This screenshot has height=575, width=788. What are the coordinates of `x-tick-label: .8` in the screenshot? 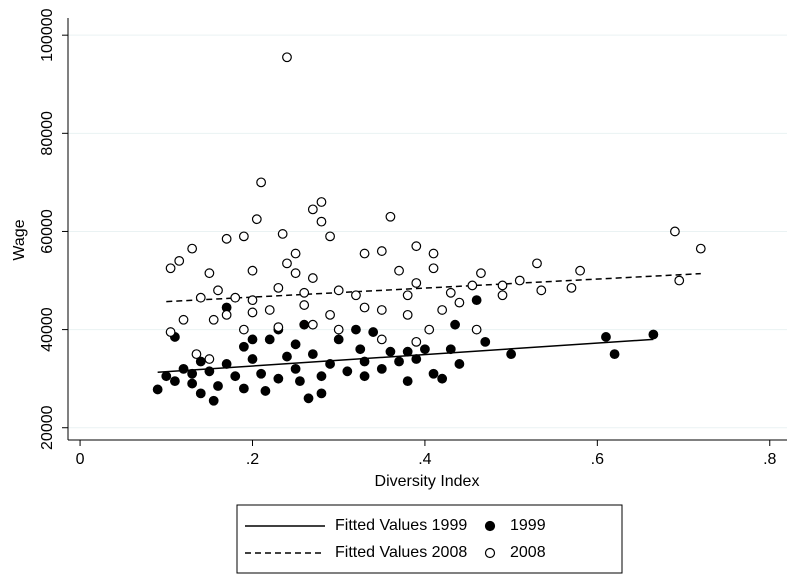 It's located at (769, 459).